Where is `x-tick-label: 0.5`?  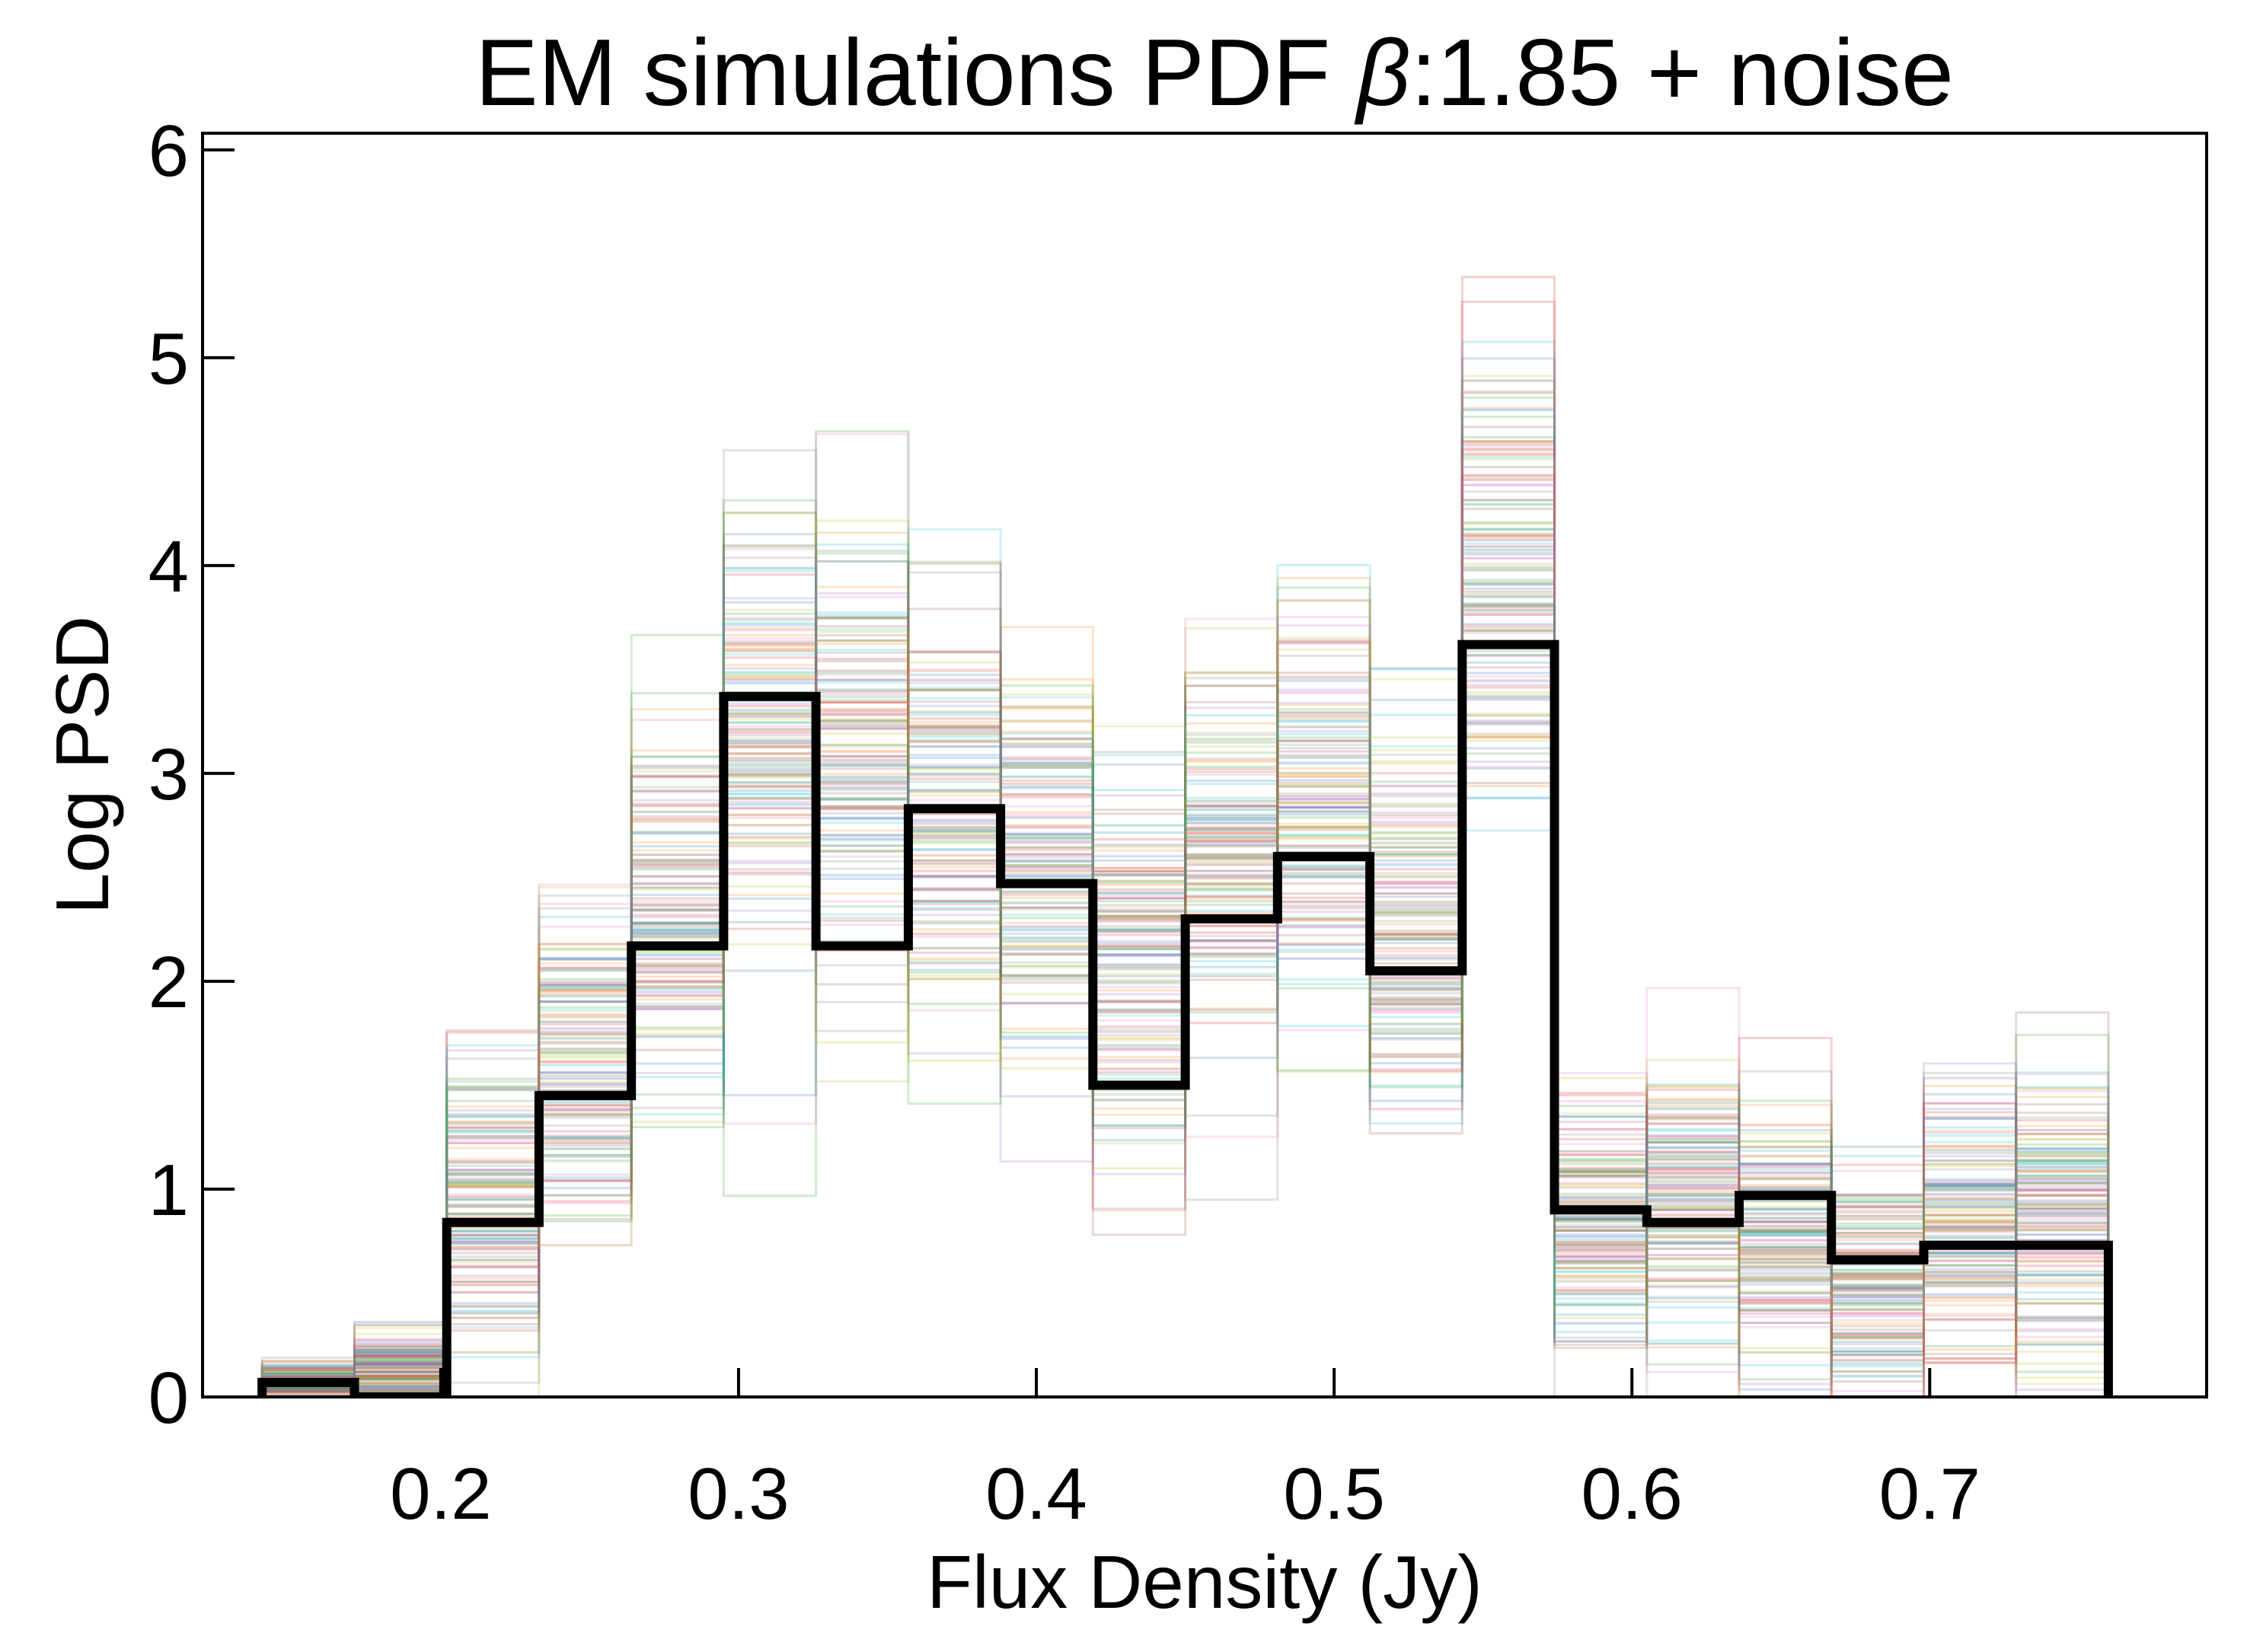 x-tick-label: 0.5 is located at coordinates (1333, 1494).